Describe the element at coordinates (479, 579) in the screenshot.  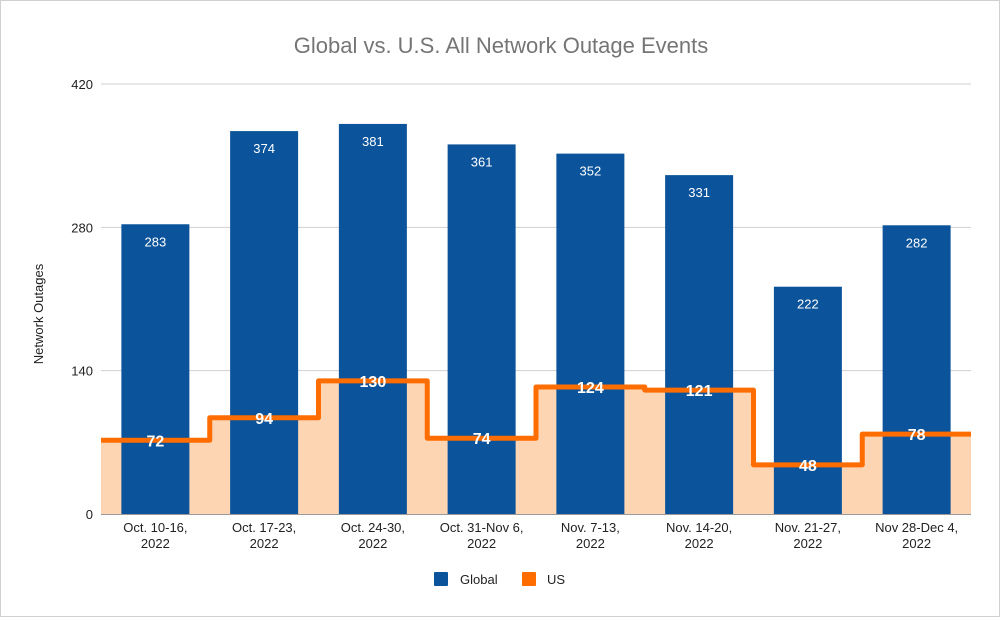
I see `legend-label-global: Global` at that location.